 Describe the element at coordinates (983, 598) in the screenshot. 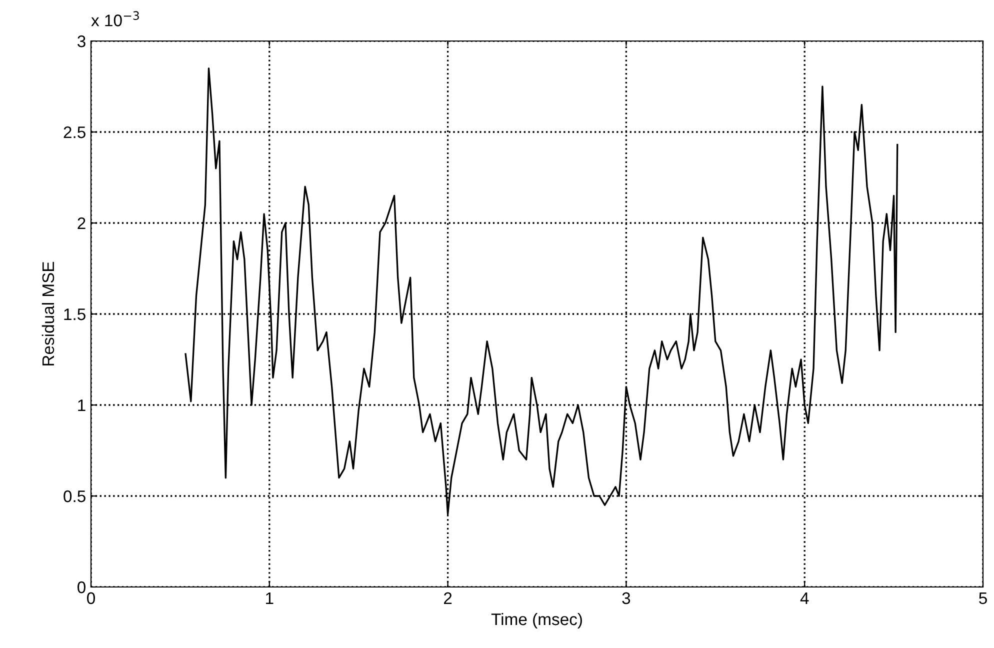

I see `x-tick-label: 5` at that location.